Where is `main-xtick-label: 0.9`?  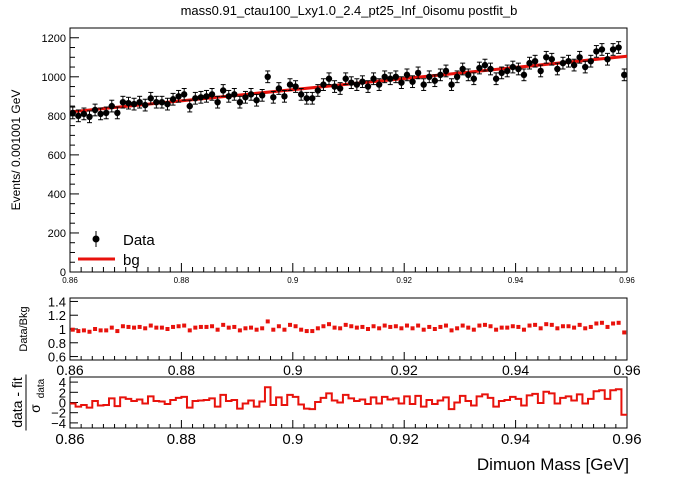 main-xtick-label: 0.9 is located at coordinates (293, 280).